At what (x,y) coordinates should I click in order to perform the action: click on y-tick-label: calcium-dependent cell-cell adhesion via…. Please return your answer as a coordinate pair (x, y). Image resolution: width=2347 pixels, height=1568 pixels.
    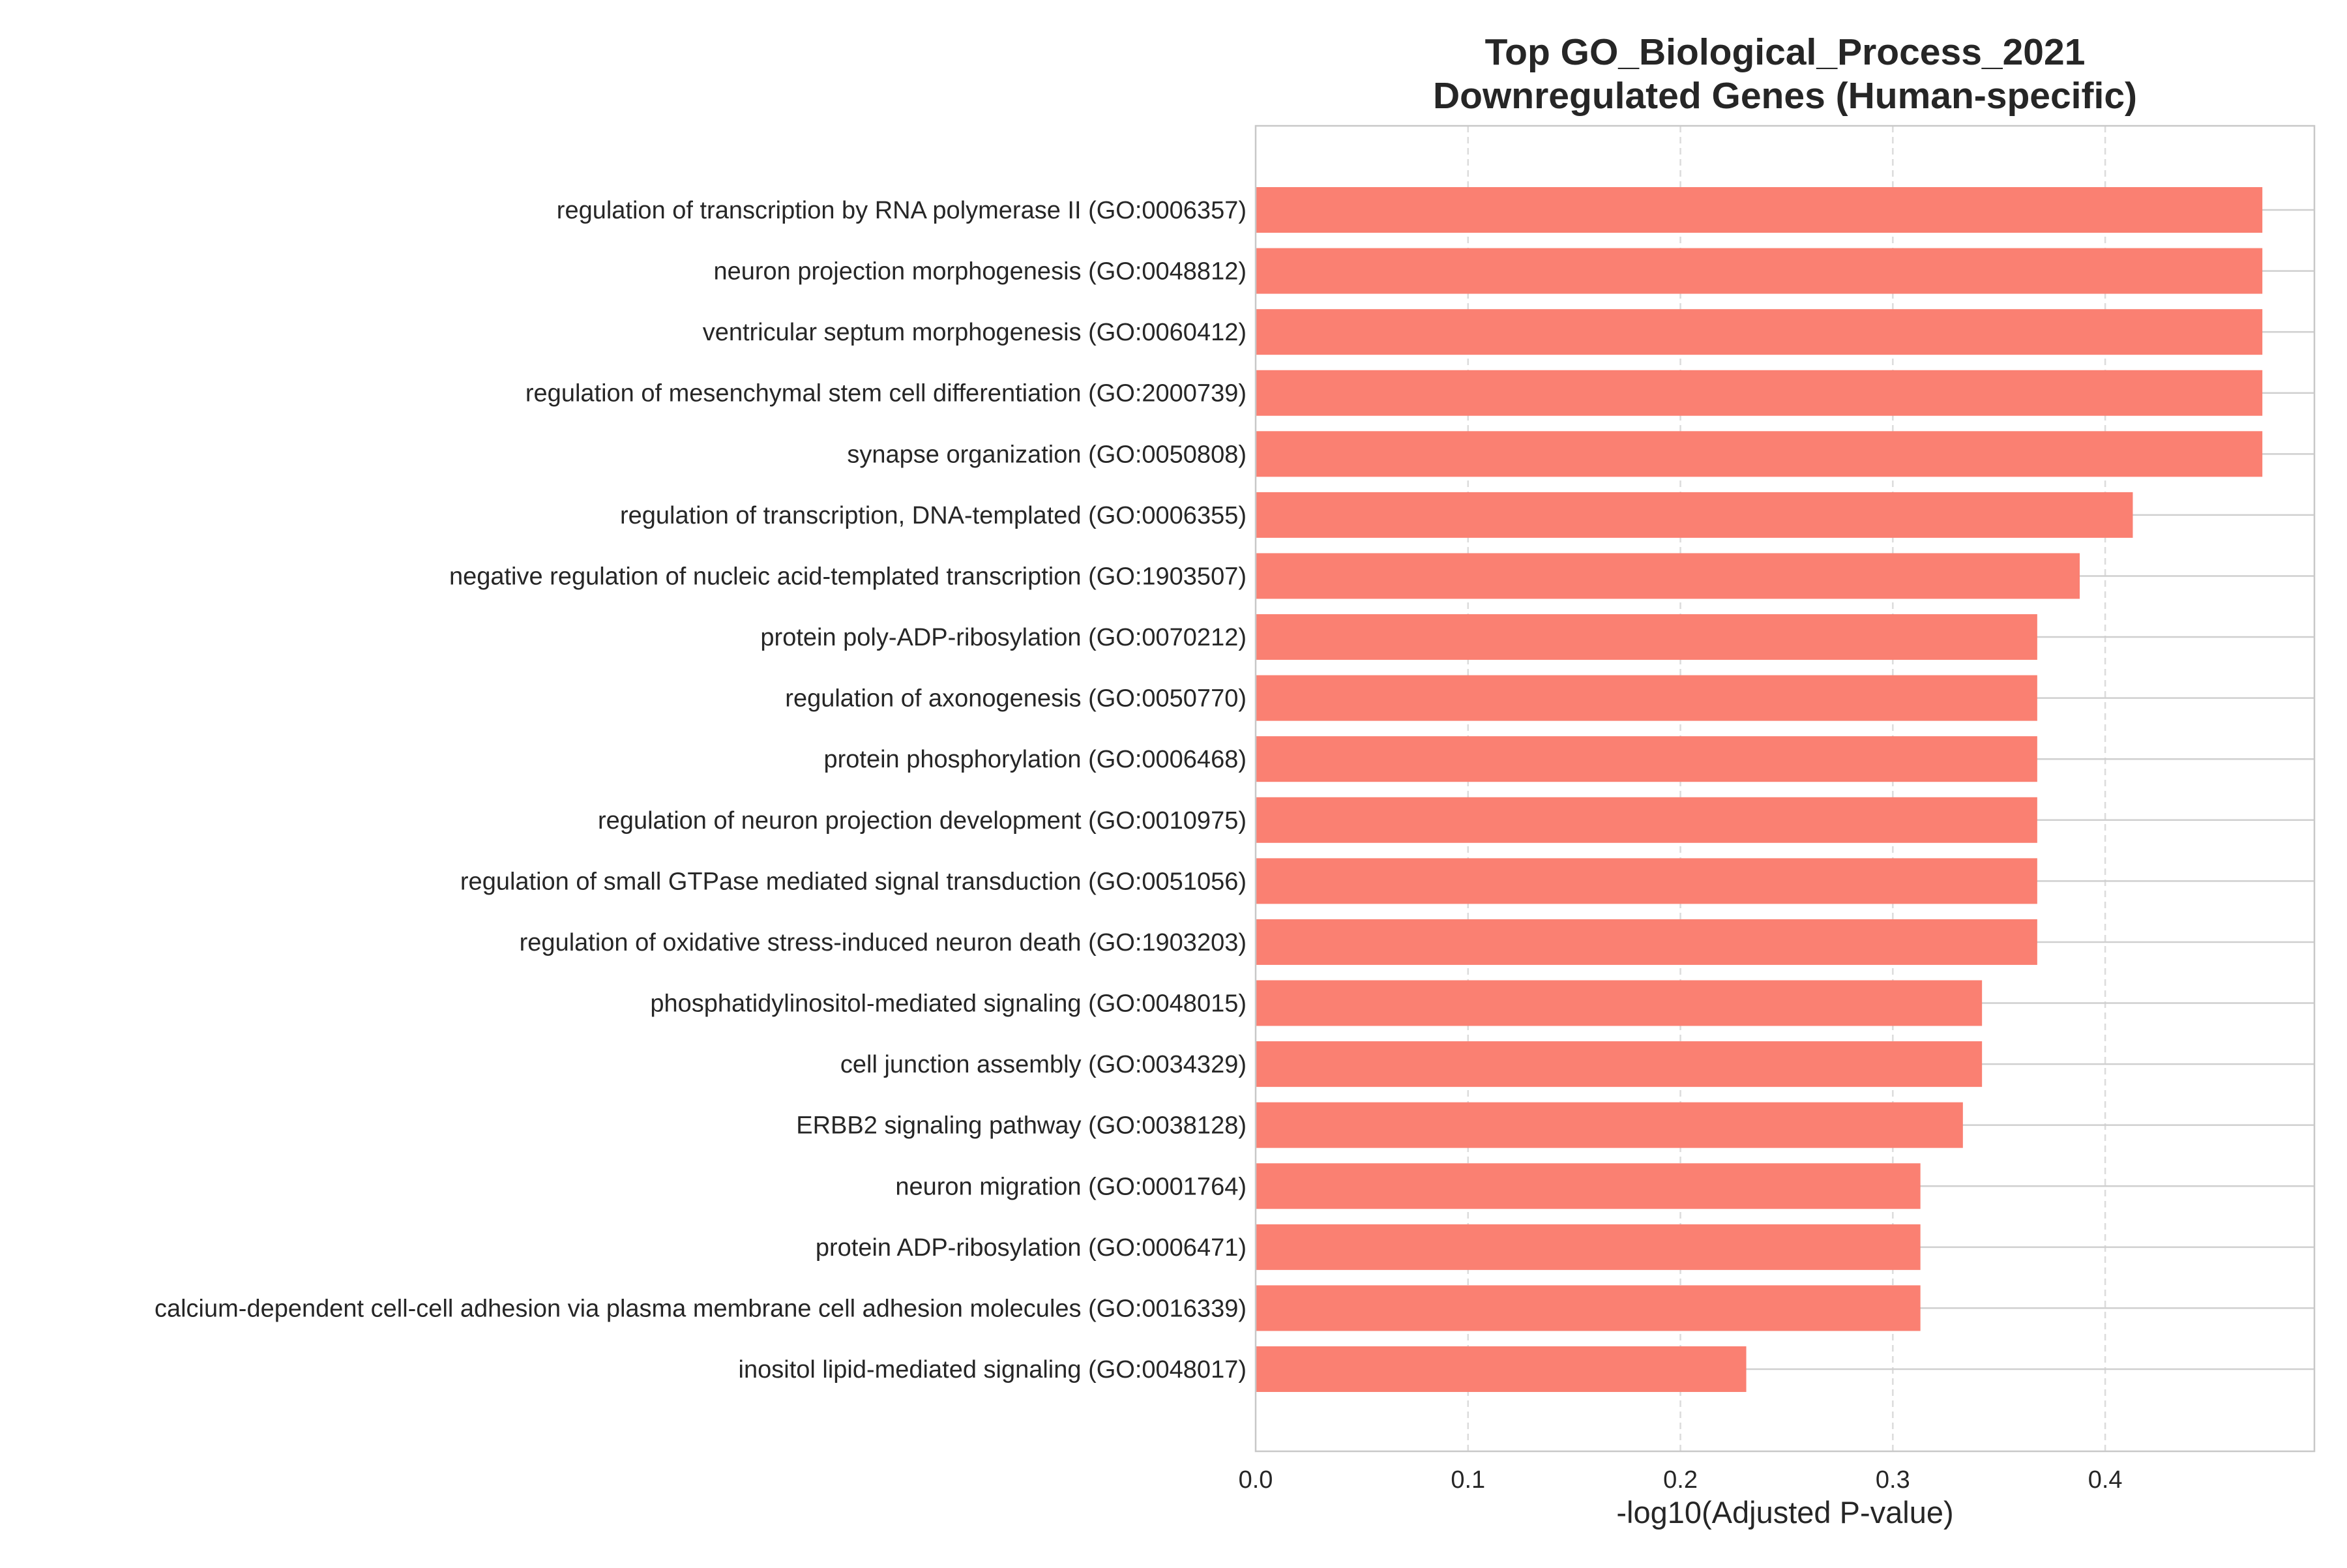
    Looking at the image, I should click on (701, 1308).